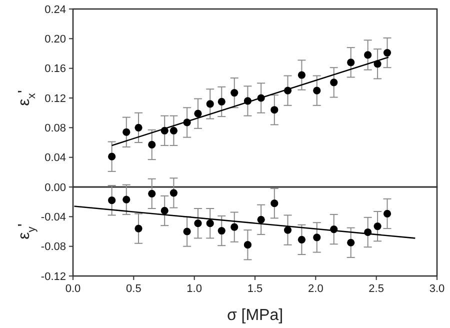 The image size is (450, 328). What do you see at coordinates (55, 128) in the screenshot?
I see `y-tick-label: 0.08` at bounding box center [55, 128].